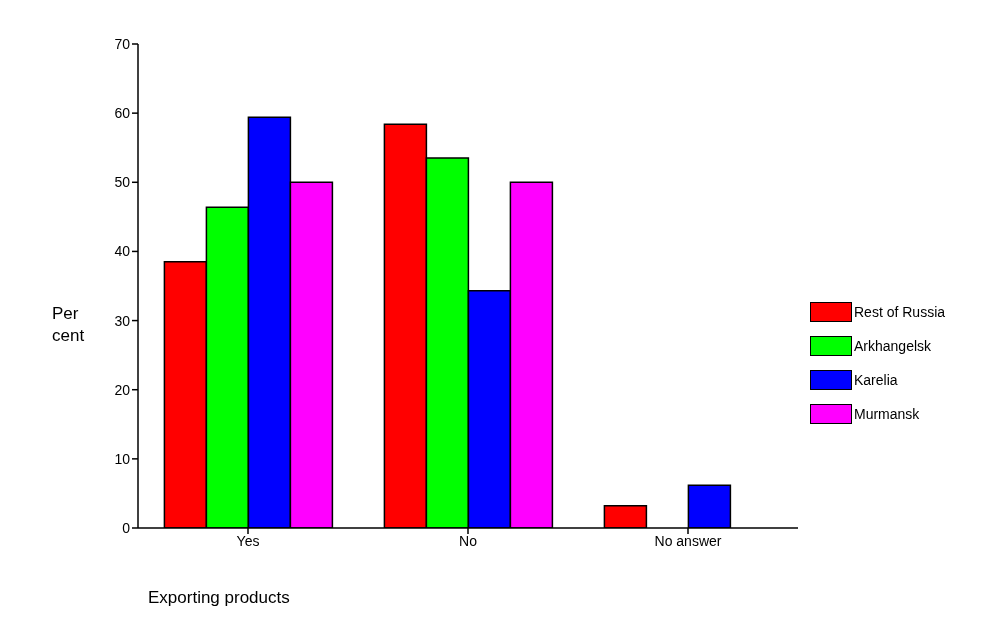  I want to click on x-axis-title: Exporting products, so click(219, 598).